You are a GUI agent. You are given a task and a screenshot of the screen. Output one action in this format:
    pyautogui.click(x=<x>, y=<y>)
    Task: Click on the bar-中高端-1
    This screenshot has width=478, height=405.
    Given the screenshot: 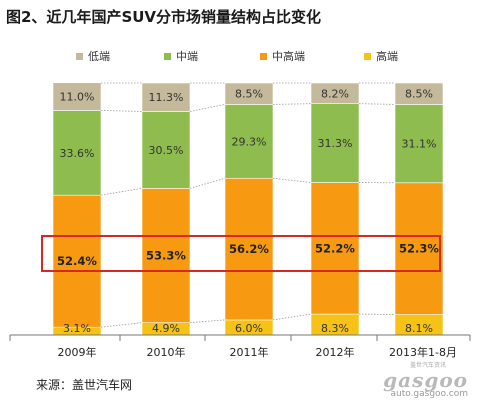 What is the action you would take?
    pyautogui.click(x=166, y=255)
    